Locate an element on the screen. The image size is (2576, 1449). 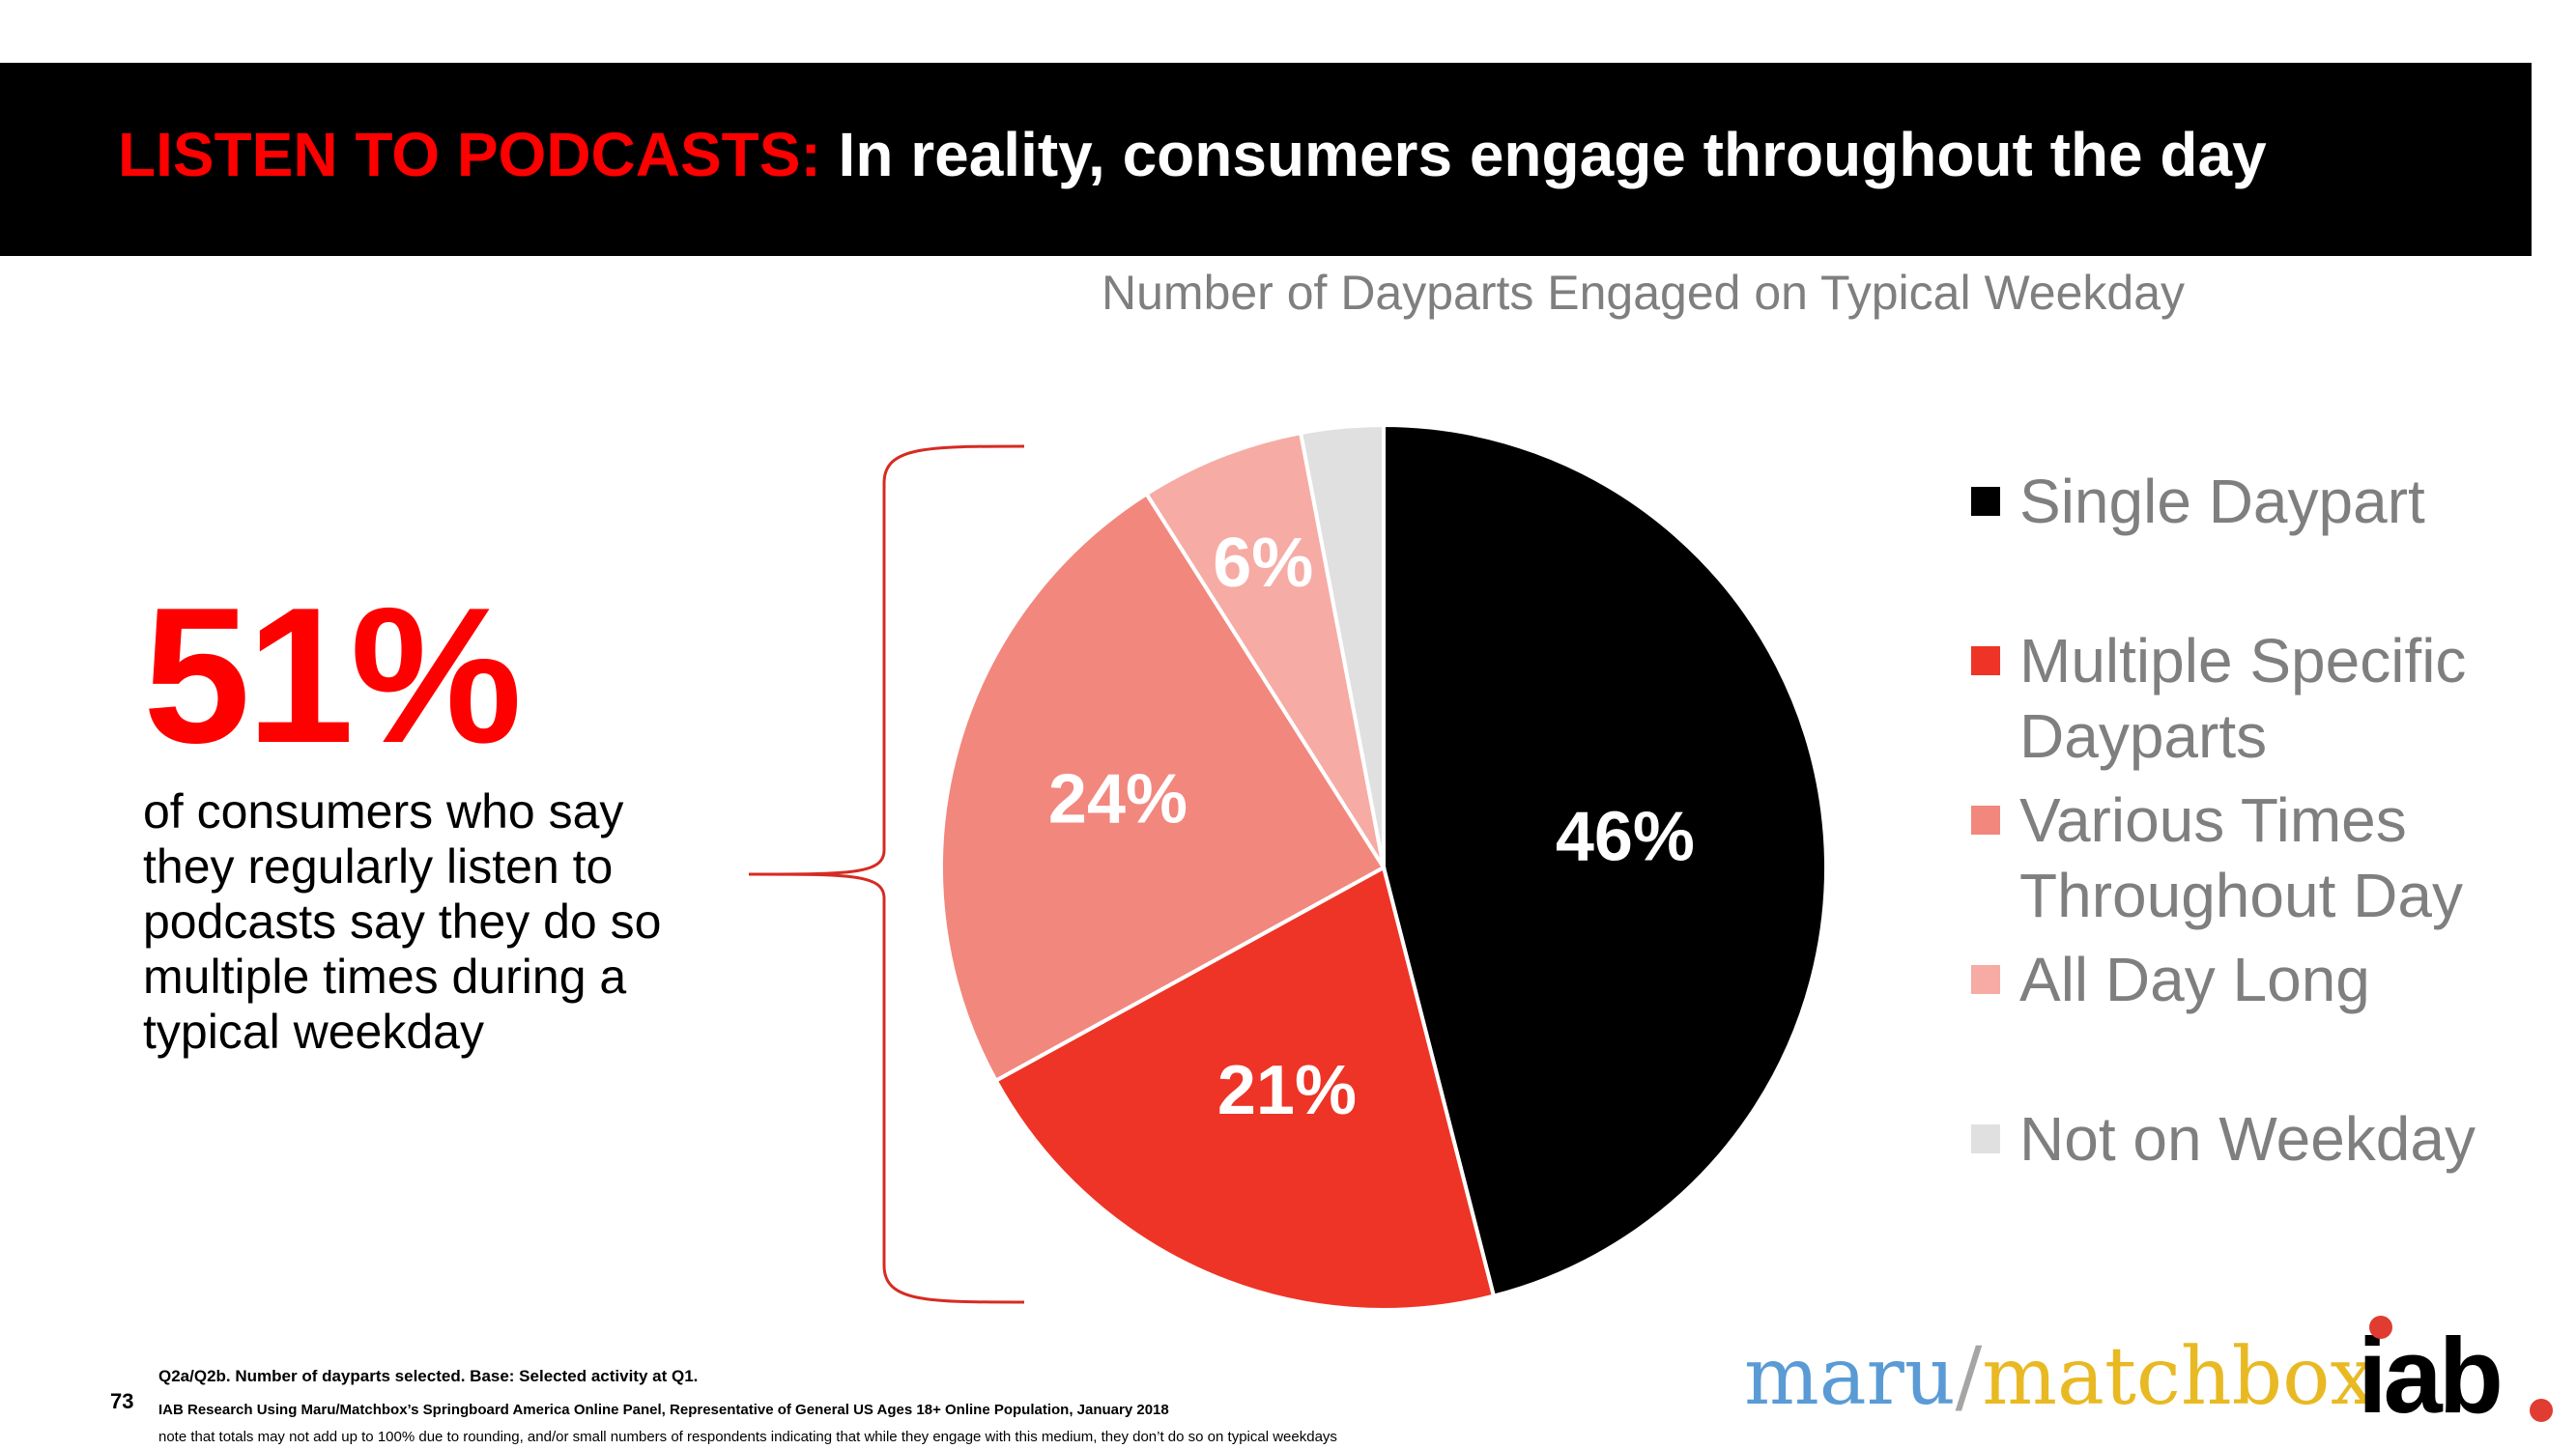
pie-labels: 46% 21% 24% 6% is located at coordinates (1372, 827).